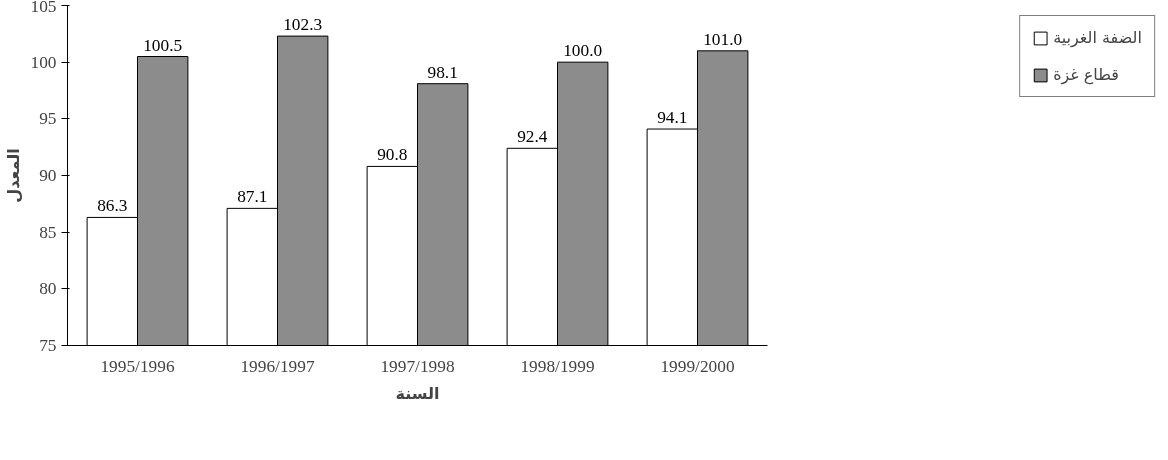  I want to click on x-tick-label: 1997/1998, so click(417, 366).